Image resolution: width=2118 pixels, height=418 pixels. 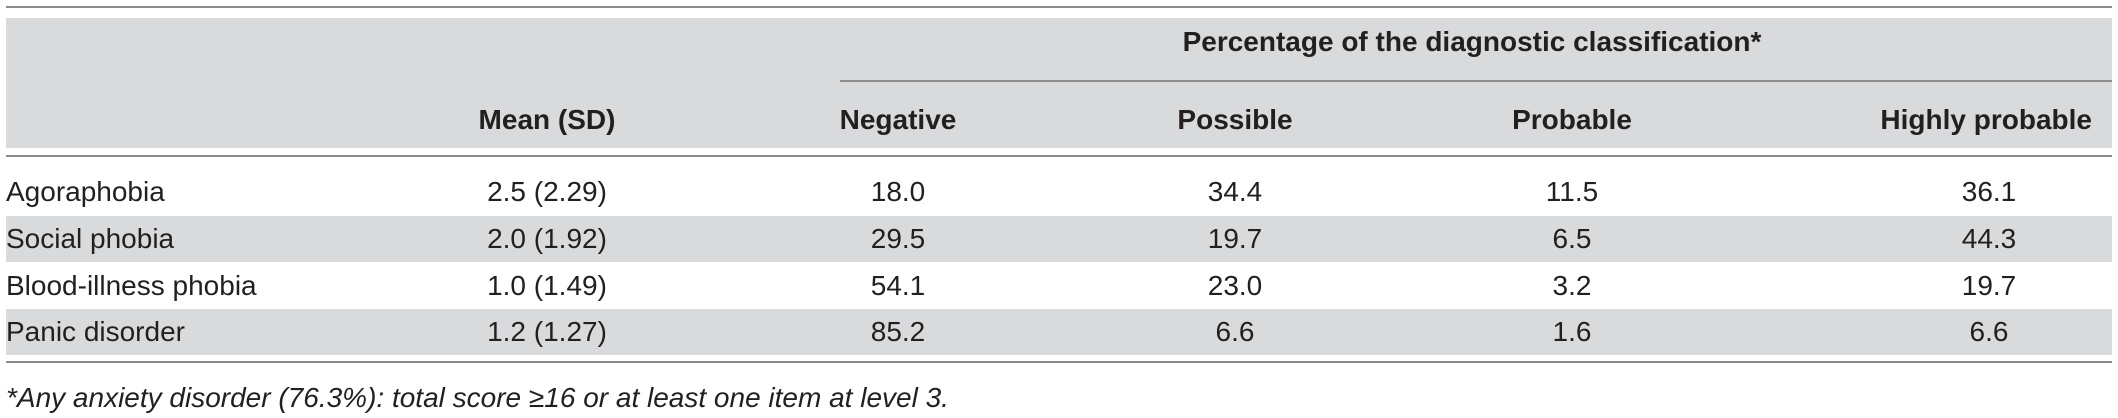 What do you see at coordinates (547, 331) in the screenshot?
I see `cell-mean-sd: 1.2 (1.27)` at bounding box center [547, 331].